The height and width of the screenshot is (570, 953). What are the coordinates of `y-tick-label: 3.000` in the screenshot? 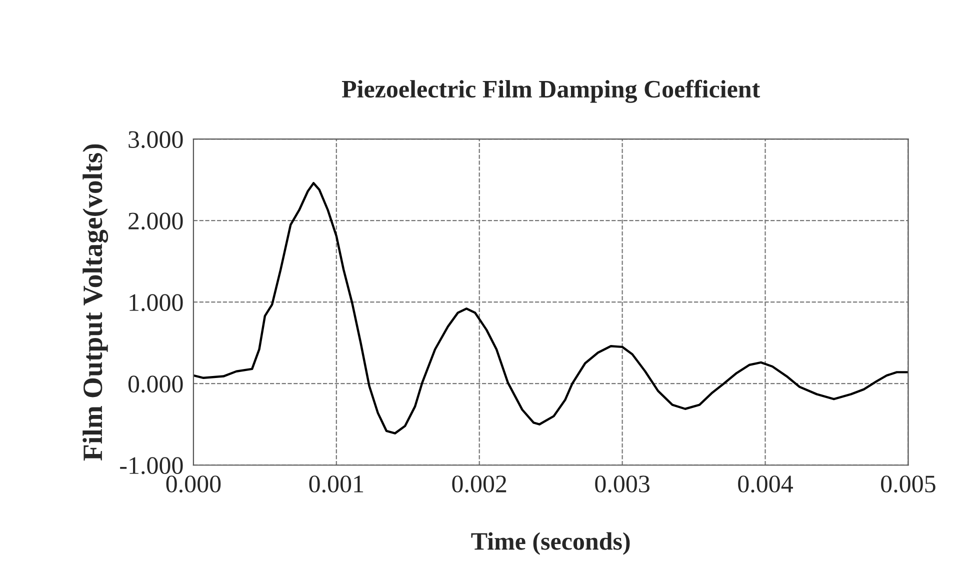 It's located at (155, 139).